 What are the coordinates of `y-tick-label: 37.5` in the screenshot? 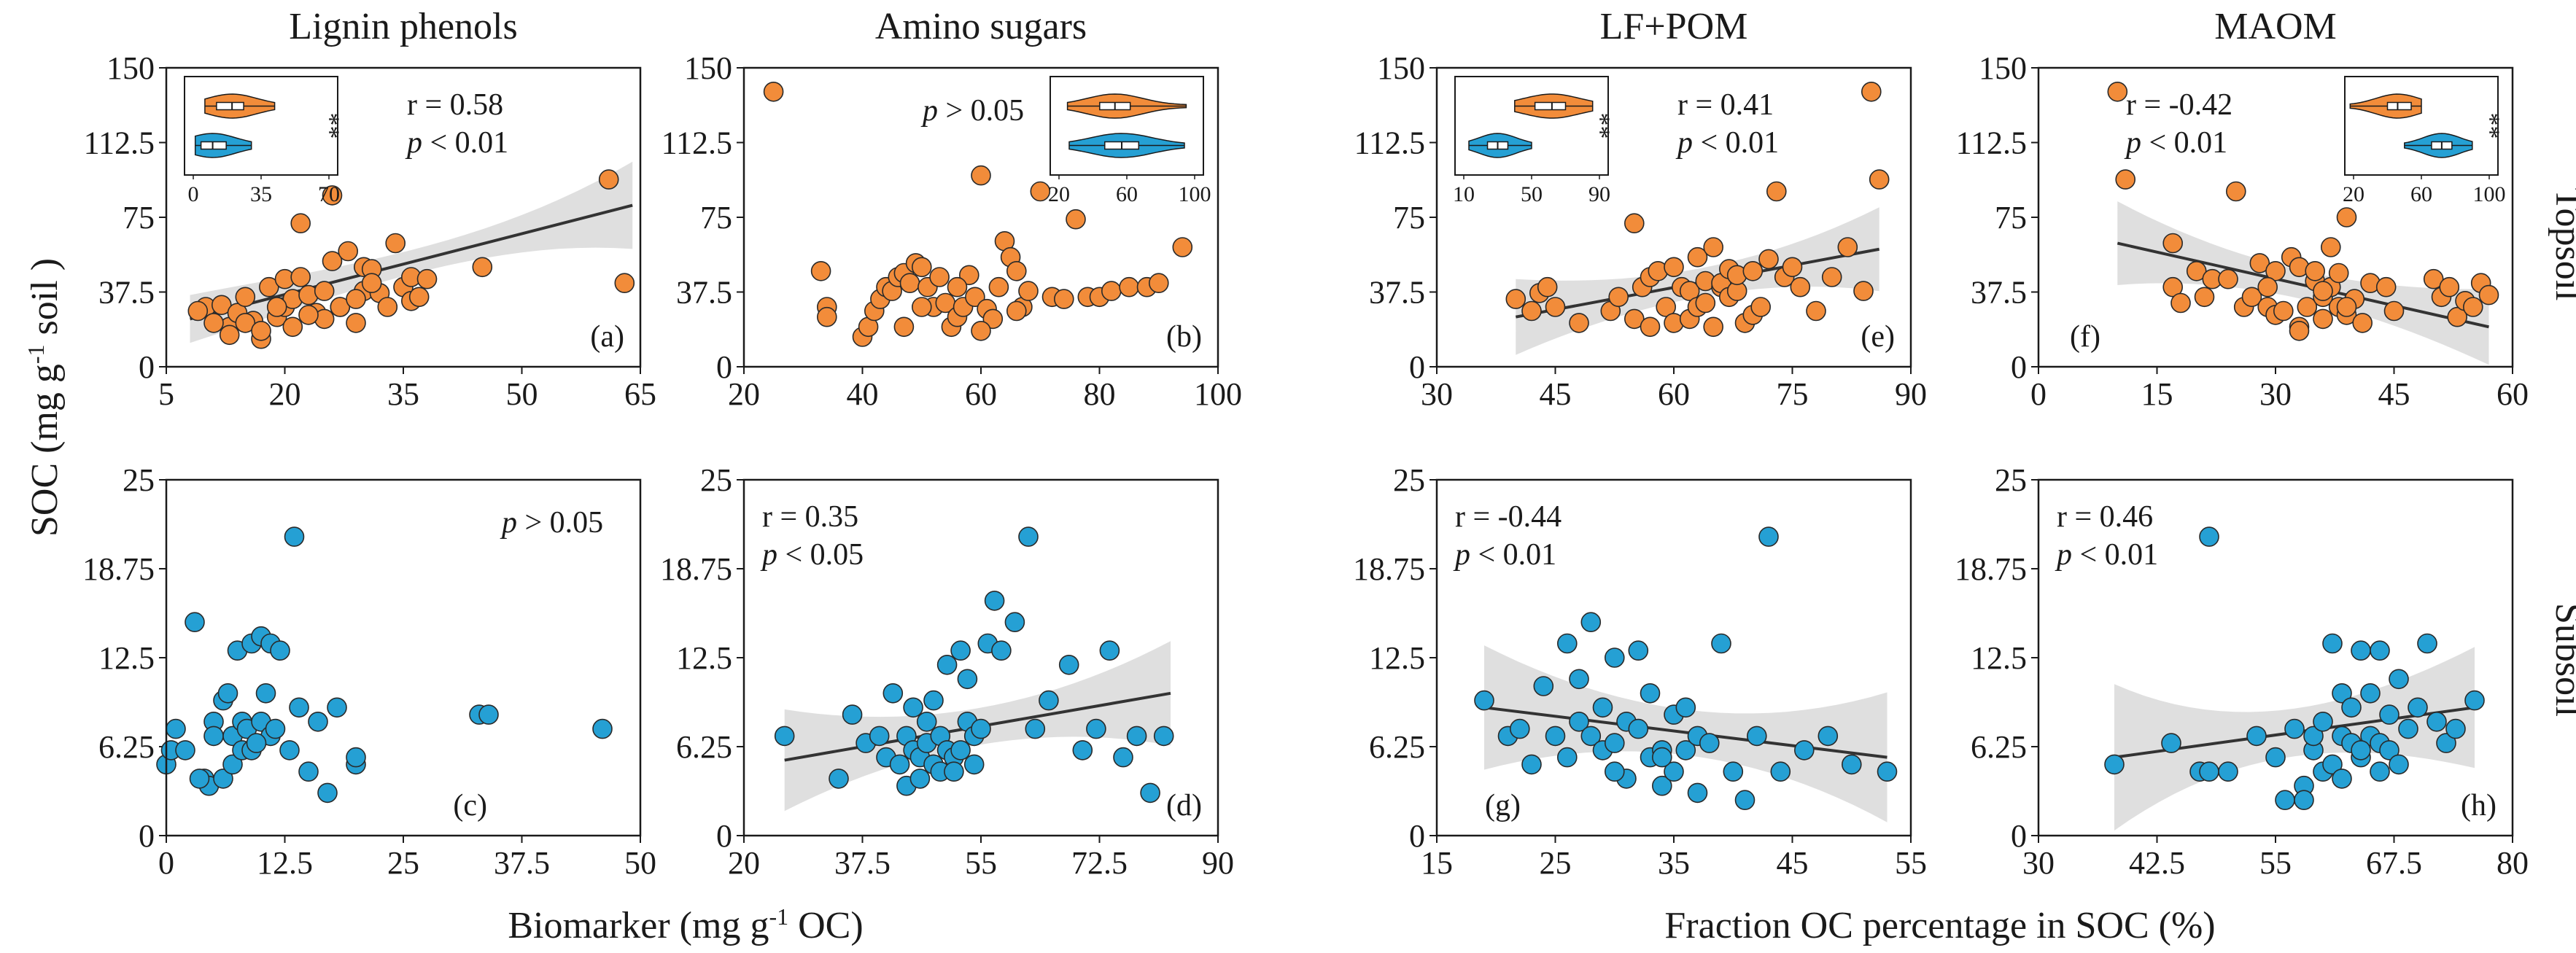 It's located at (704, 293).